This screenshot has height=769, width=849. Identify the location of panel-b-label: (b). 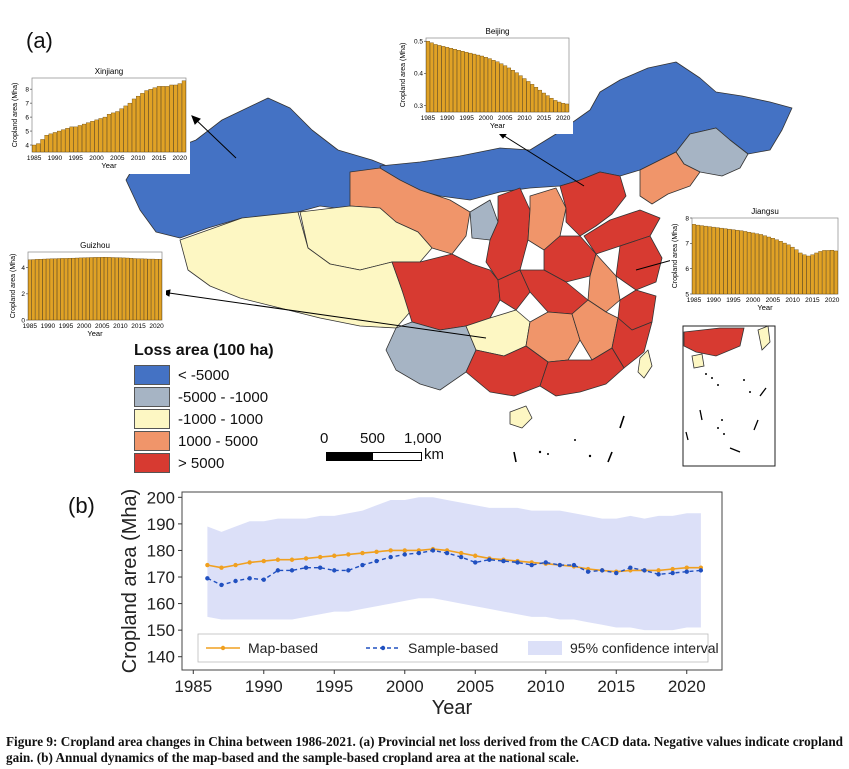
(81, 505).